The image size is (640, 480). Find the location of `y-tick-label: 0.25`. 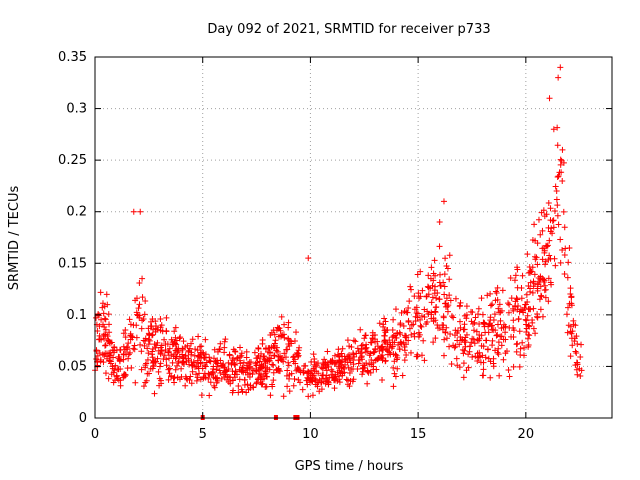

y-tick-label: 0.25 is located at coordinates (72, 160).